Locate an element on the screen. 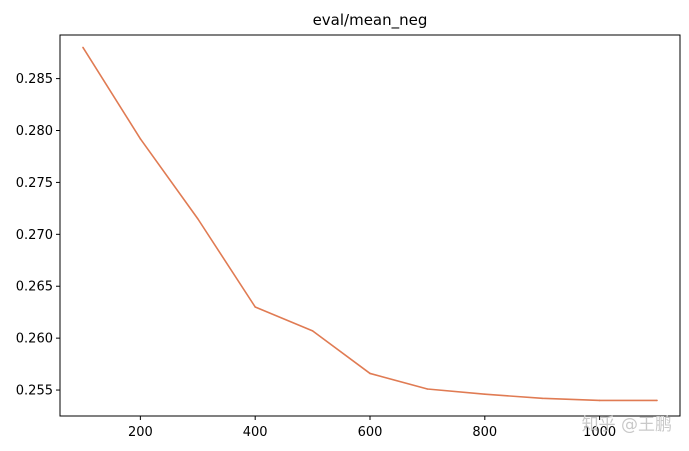 Image resolution: width=689 pixels, height=451 pixels. y-tick-label: 0.285 is located at coordinates (34, 79).